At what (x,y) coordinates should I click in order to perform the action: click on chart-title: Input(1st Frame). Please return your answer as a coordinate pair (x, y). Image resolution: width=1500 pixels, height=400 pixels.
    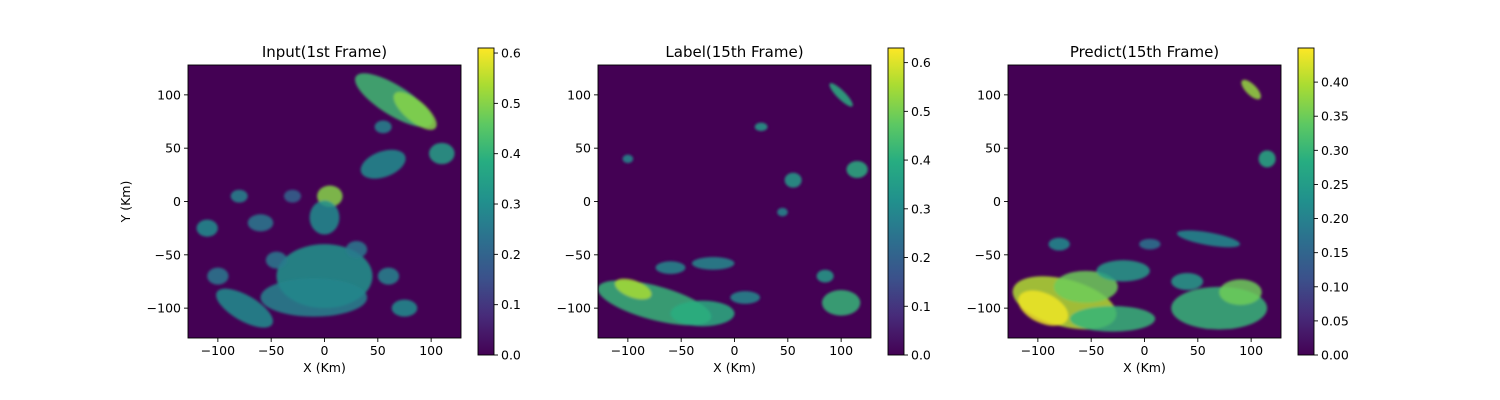
    Looking at the image, I should click on (324, 52).